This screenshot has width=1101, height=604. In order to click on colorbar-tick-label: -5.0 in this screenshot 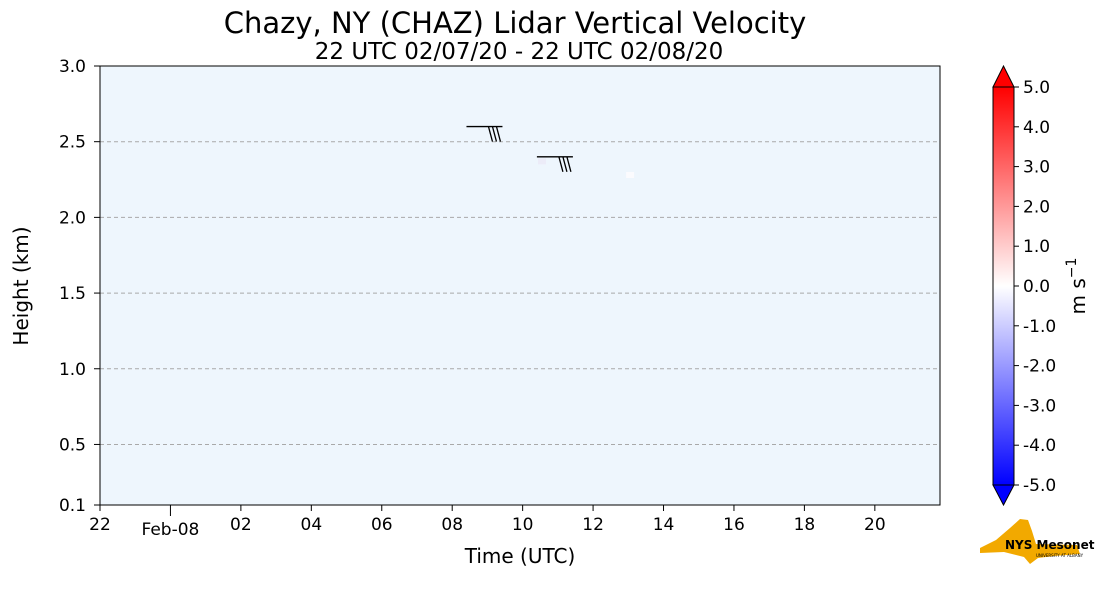, I will do `click(1039, 486)`.